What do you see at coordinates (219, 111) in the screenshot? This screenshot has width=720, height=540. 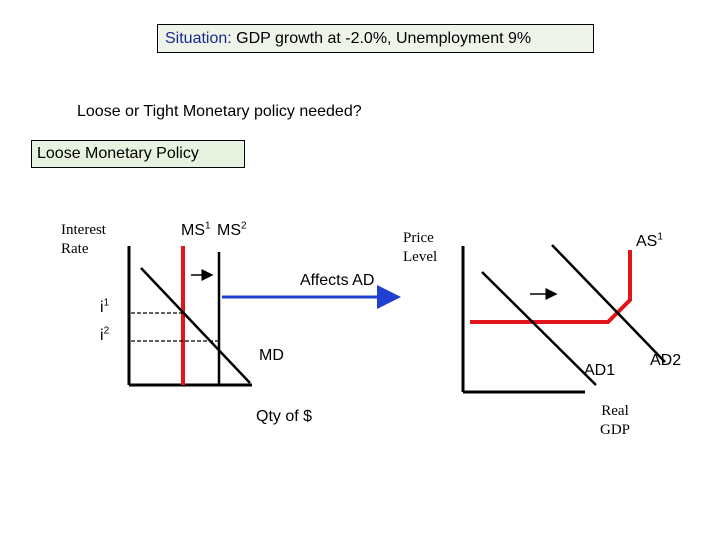 I see `policy-question: Loose or Tight Monetary policy needed?` at bounding box center [219, 111].